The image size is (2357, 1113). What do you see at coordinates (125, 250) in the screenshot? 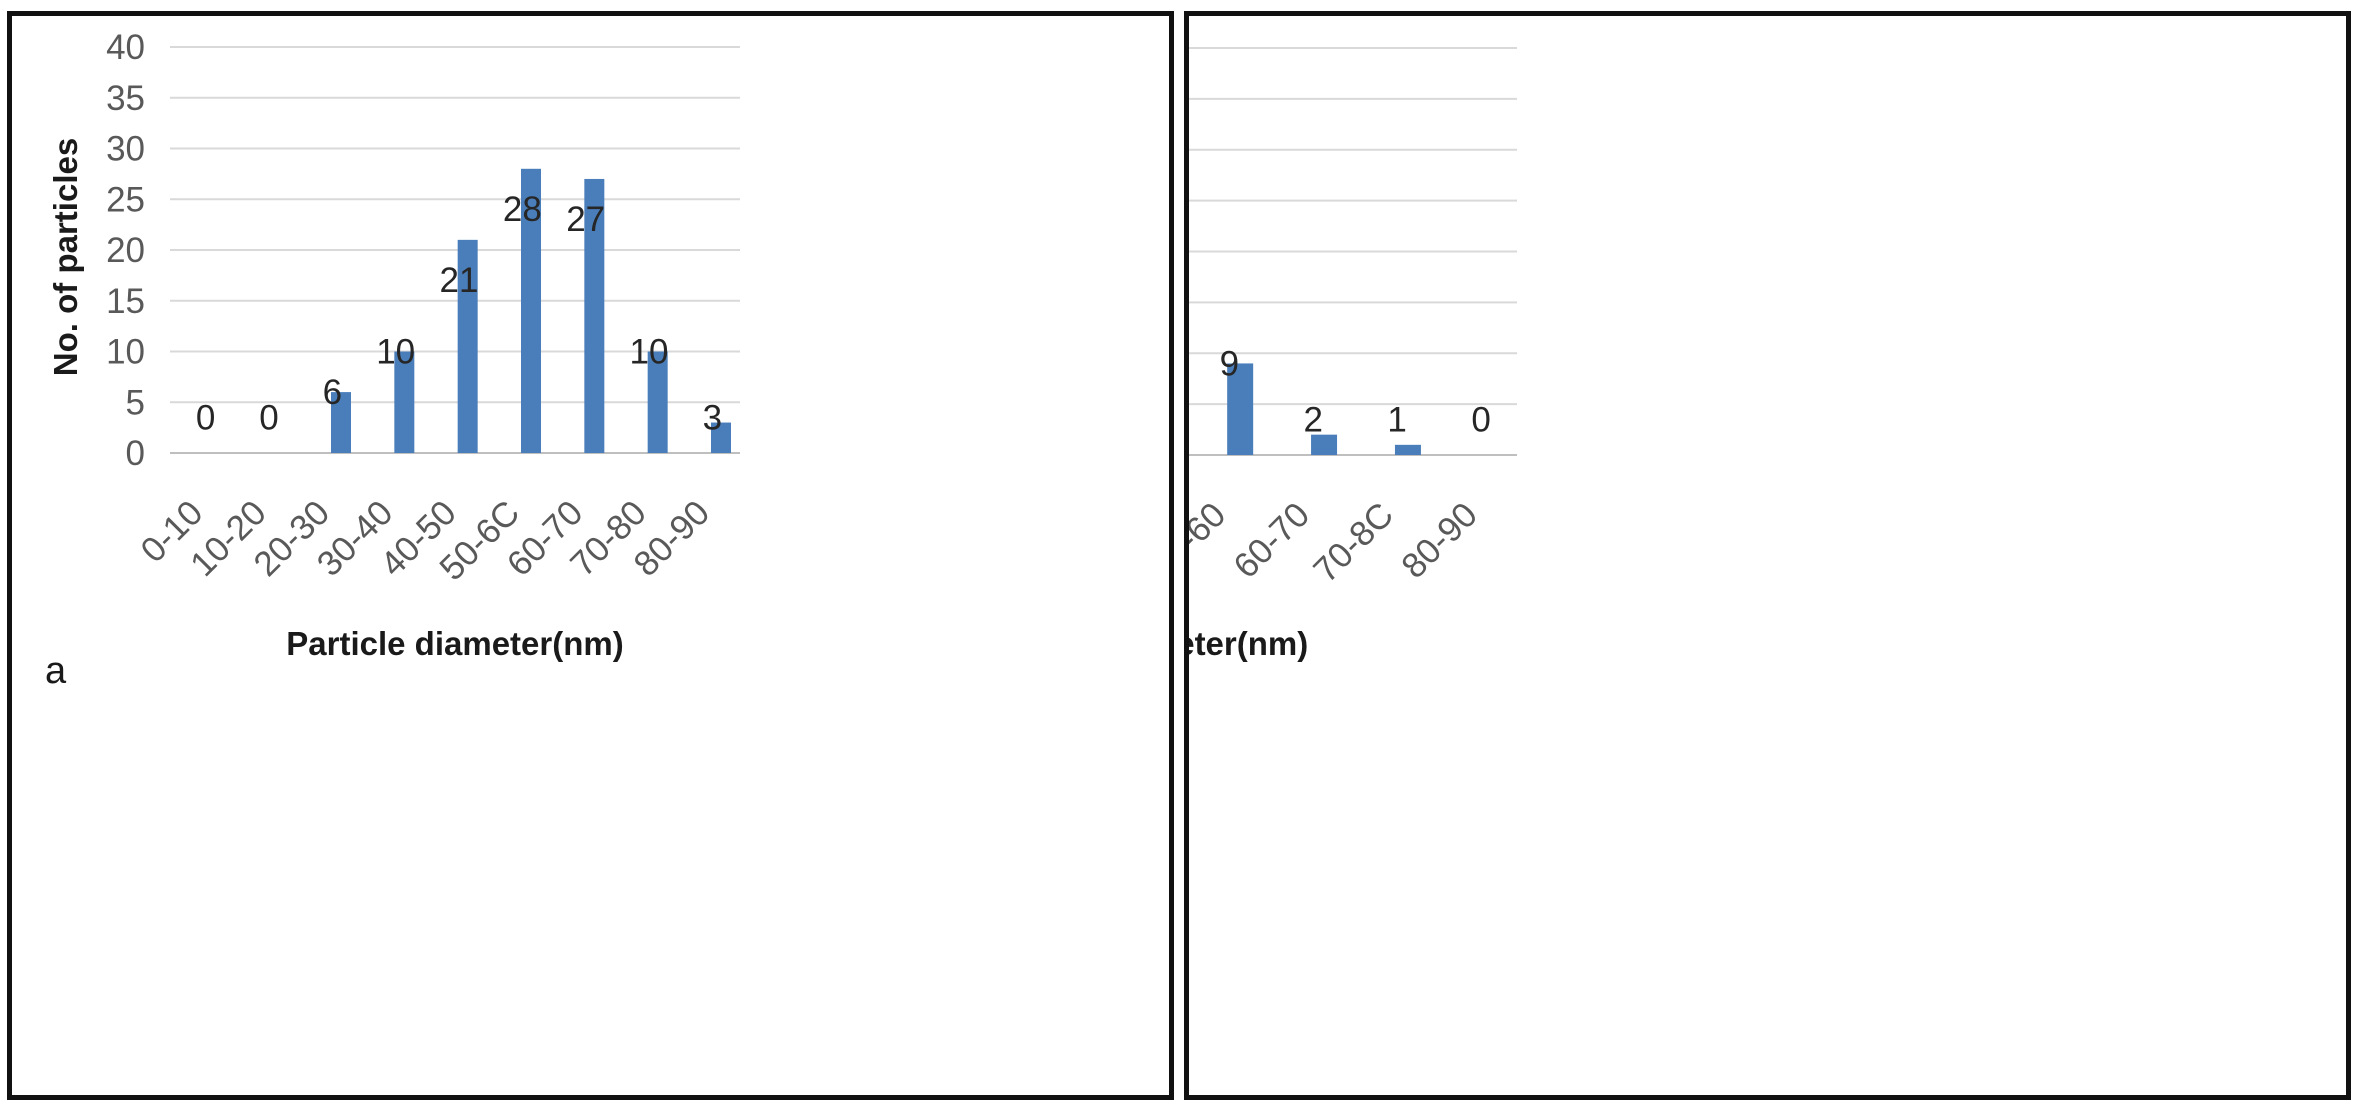
I see `y-tick-label: 20` at bounding box center [125, 250].